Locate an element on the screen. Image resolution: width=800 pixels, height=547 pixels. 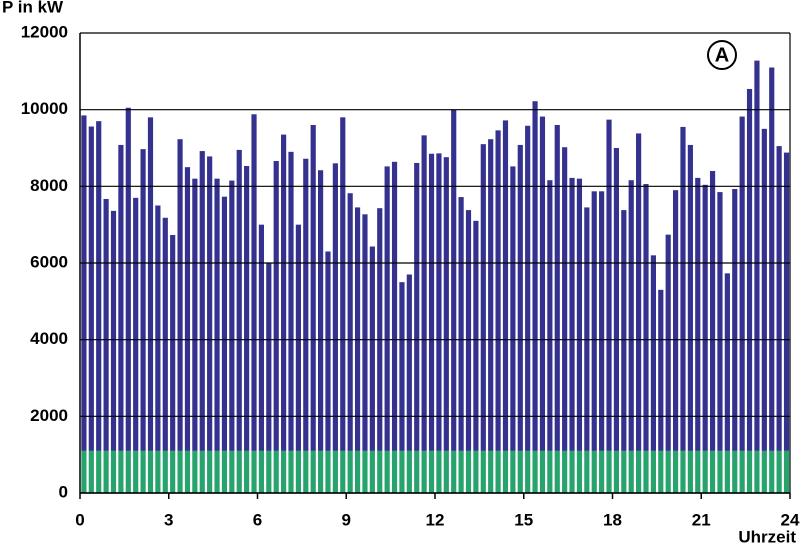
x-tick-label: 15 is located at coordinates (523, 519).